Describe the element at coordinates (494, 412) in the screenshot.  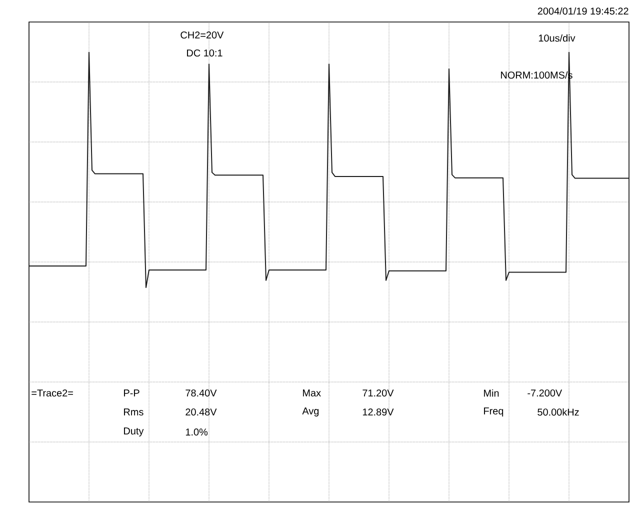
I see `annotation: Freq` at that location.